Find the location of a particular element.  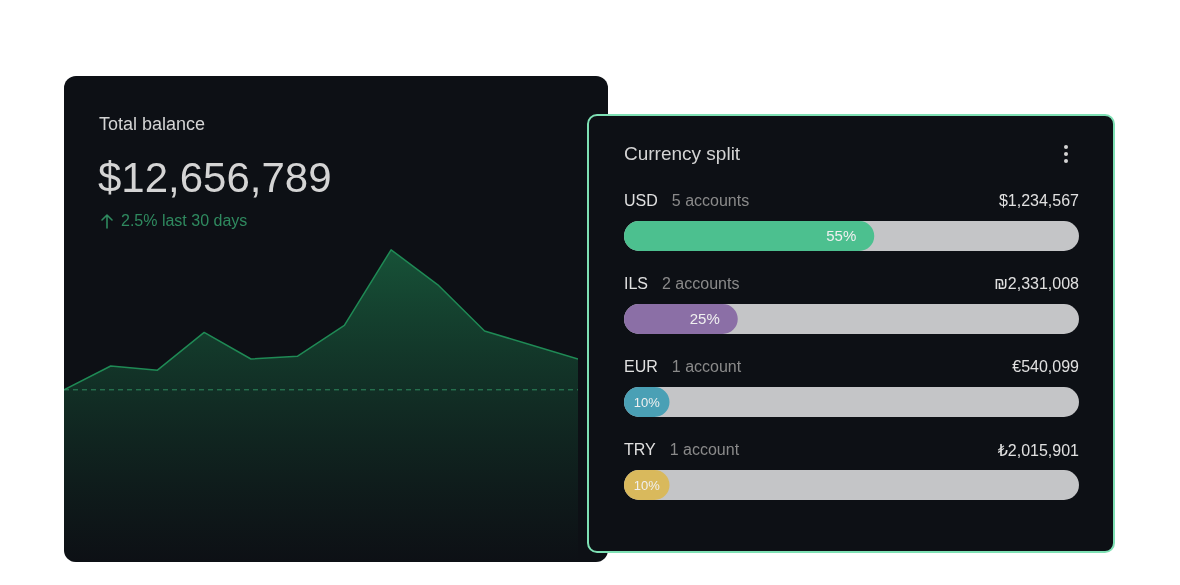

annotation: €540,099 is located at coordinates (1045, 367).